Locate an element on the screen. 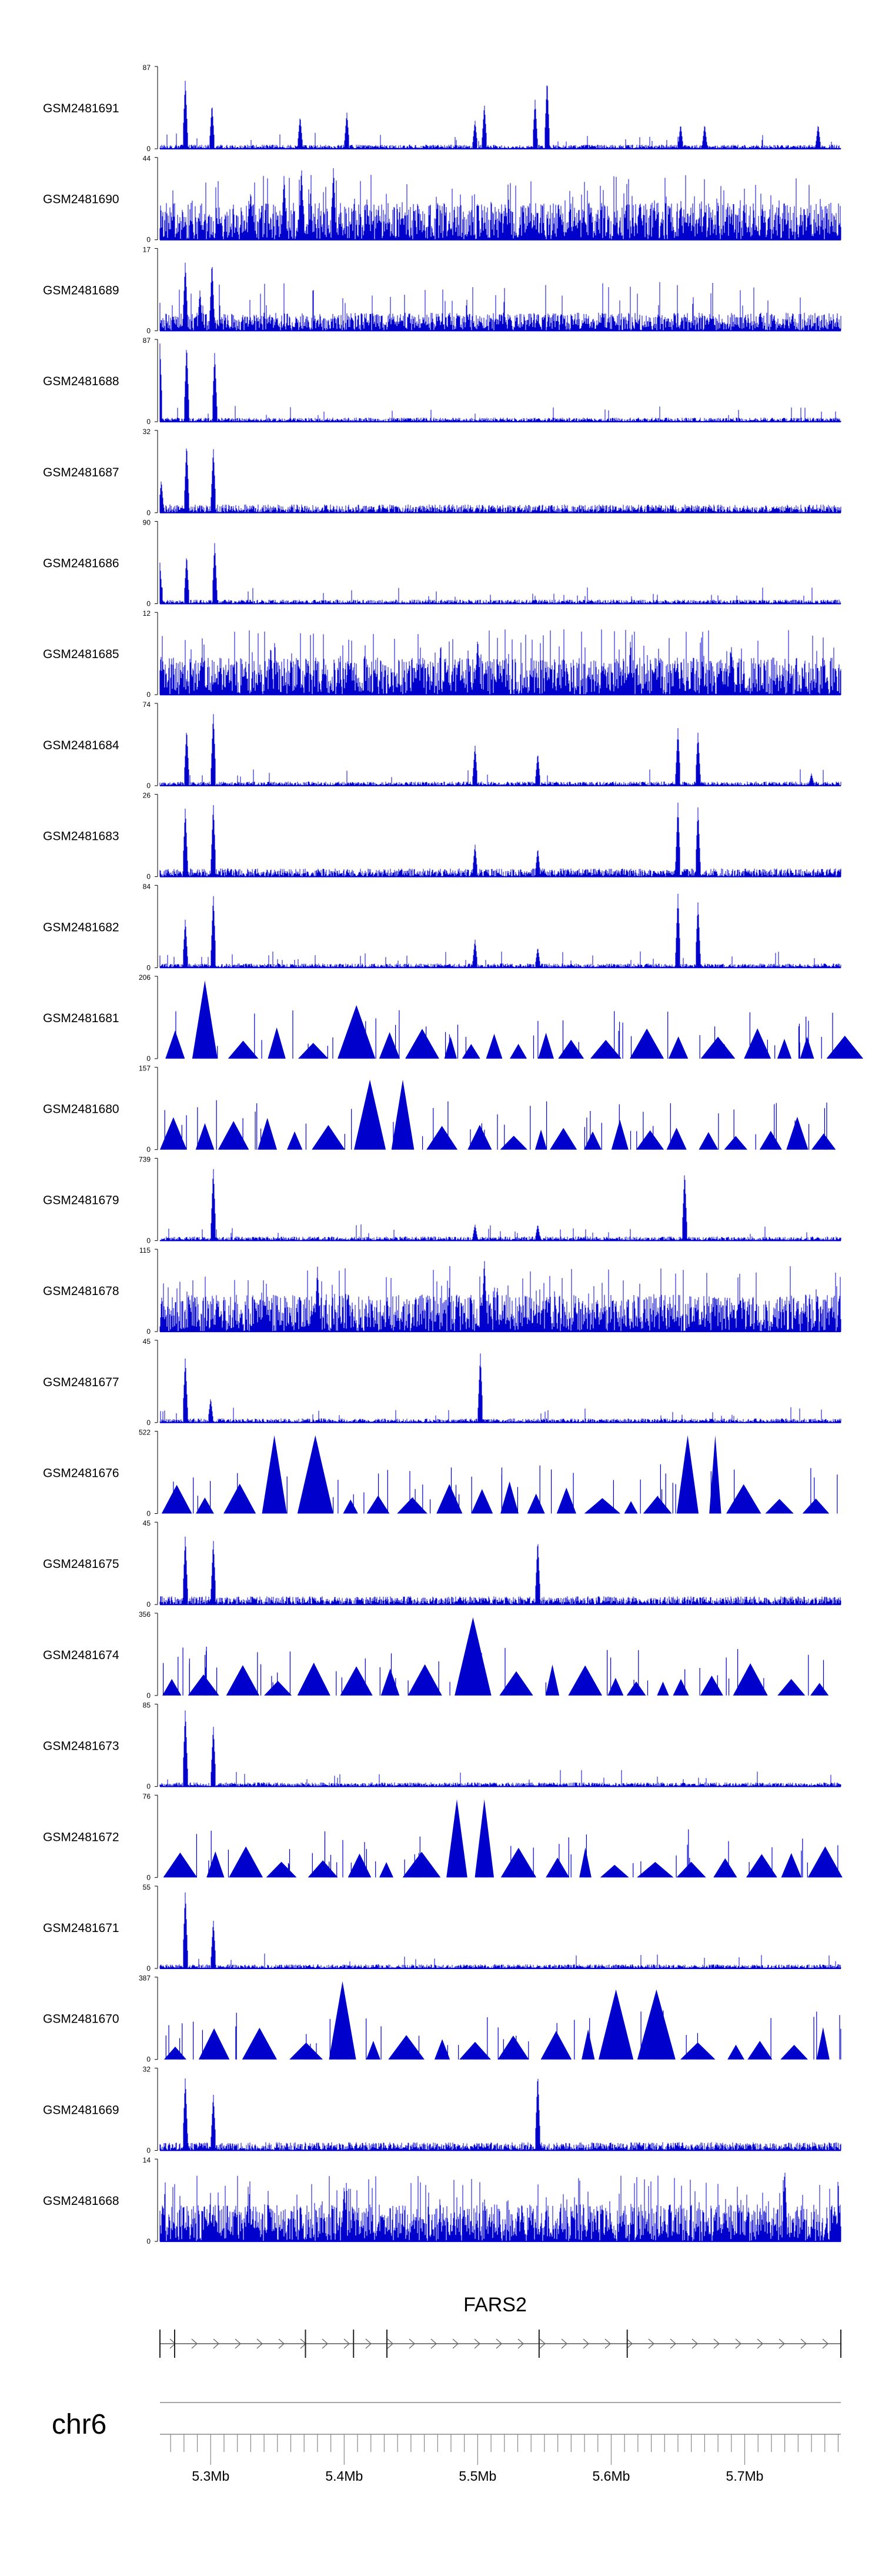 The width and height of the screenshot is (882, 2576). track-label: GSM2481677 is located at coordinates (81, 1382).